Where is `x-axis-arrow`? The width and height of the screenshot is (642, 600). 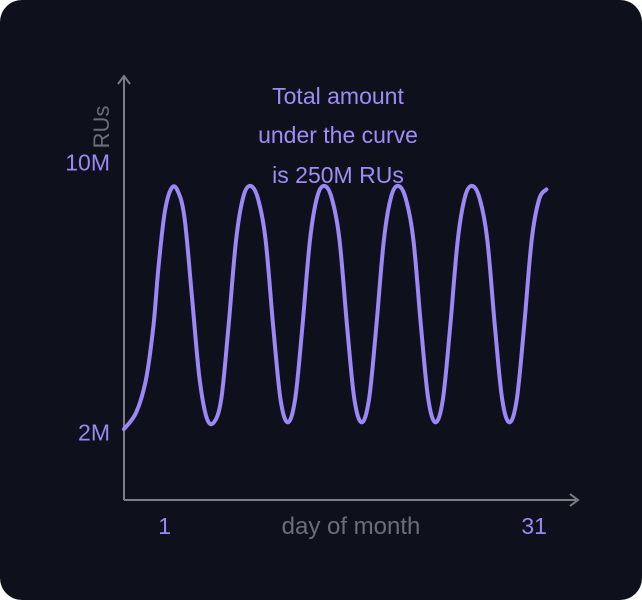 x-axis-arrow is located at coordinates (574, 500).